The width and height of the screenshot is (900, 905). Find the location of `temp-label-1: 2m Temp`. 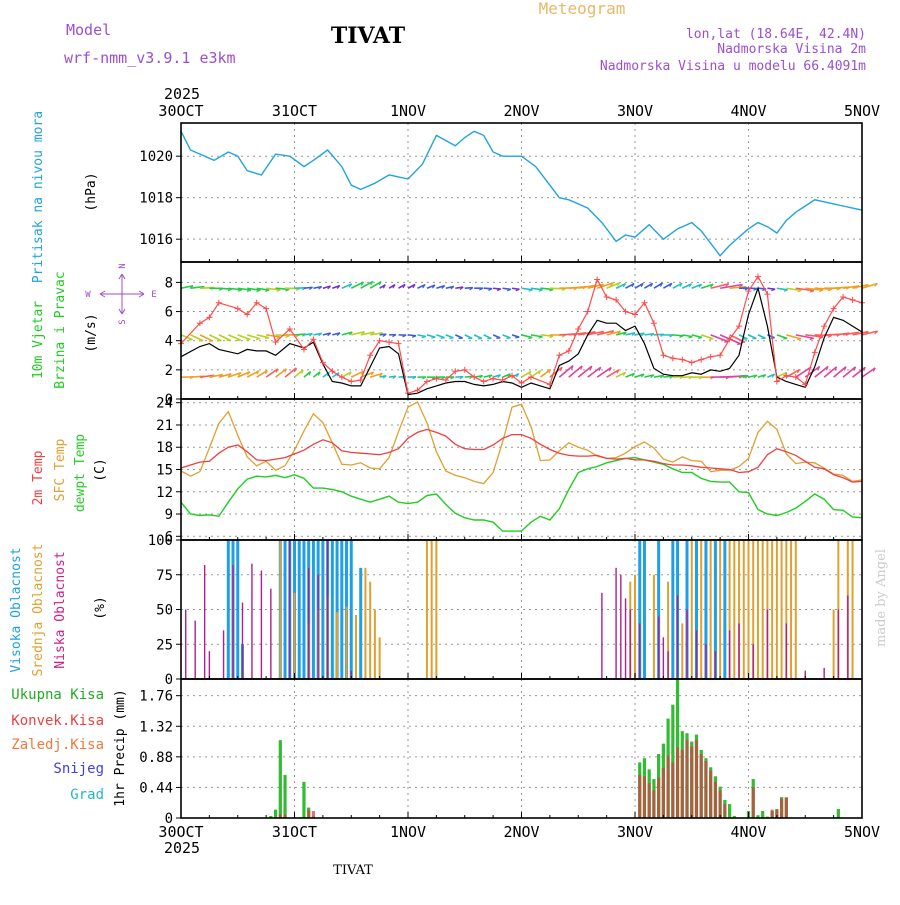

temp-label-1: 2m Temp is located at coordinates (38, 477).